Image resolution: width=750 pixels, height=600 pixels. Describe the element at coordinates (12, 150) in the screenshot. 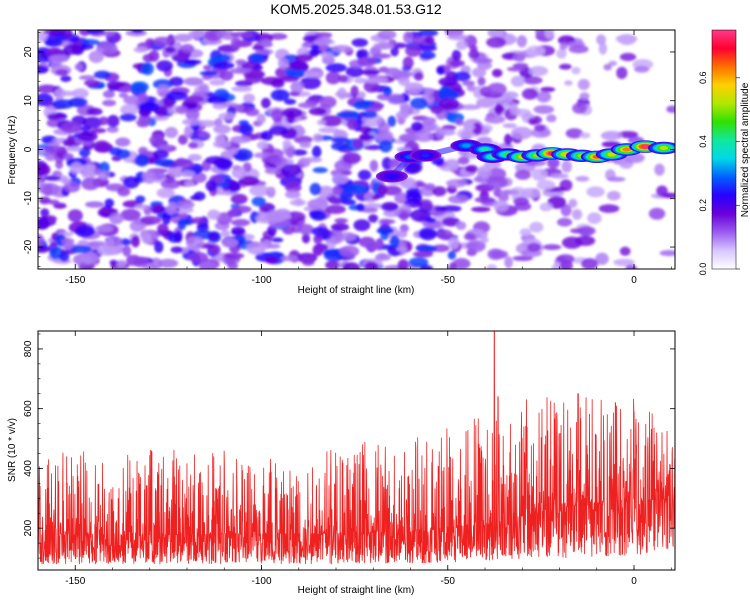

I see `spectrogram-y-label: Frequency (Hz)` at that location.